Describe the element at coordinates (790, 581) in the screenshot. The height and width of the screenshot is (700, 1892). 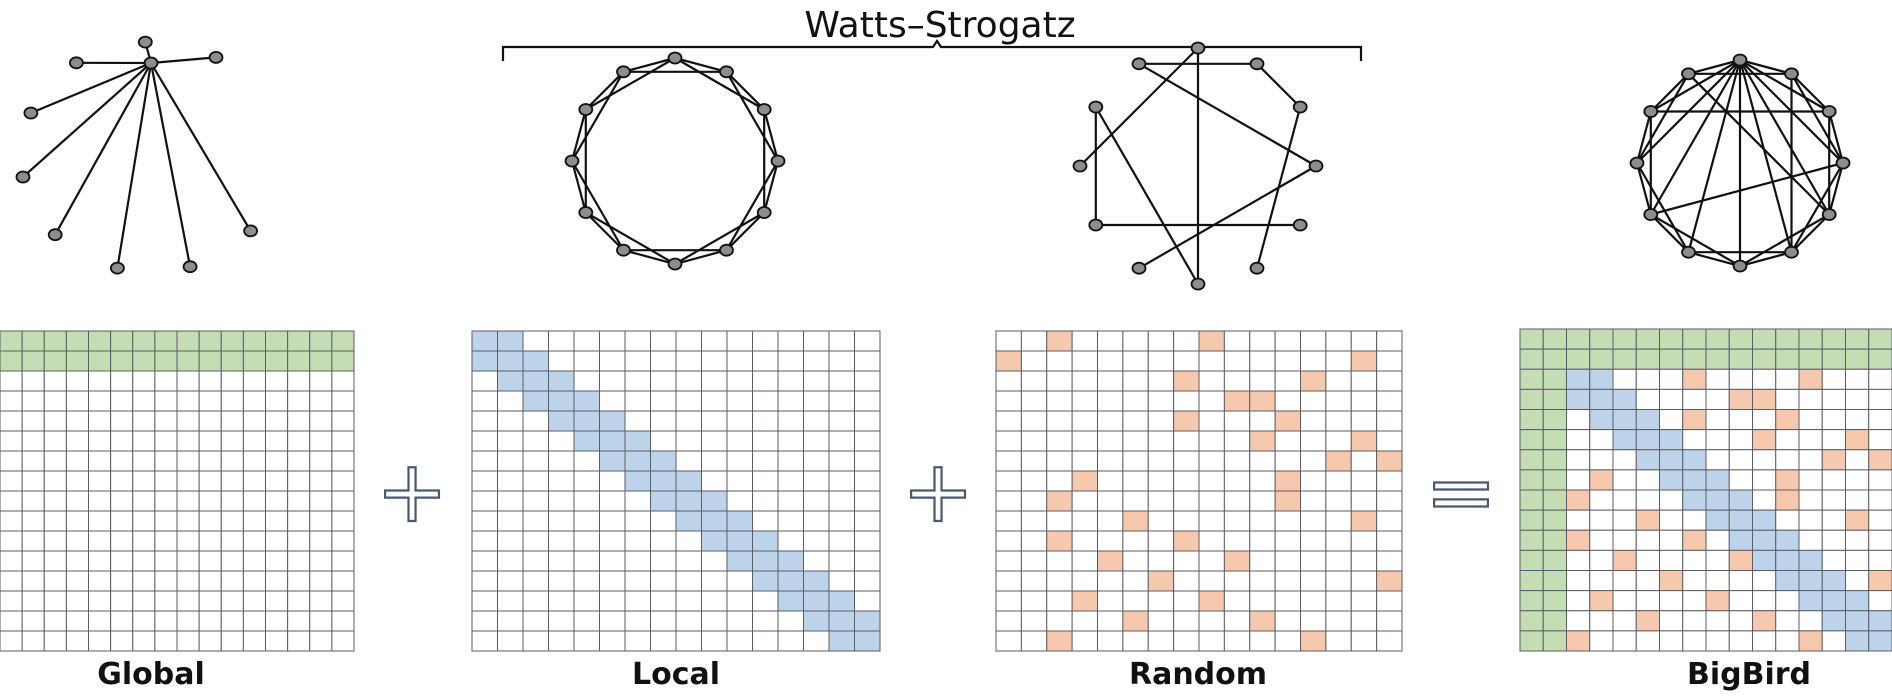
I see `local-cell-local` at that location.